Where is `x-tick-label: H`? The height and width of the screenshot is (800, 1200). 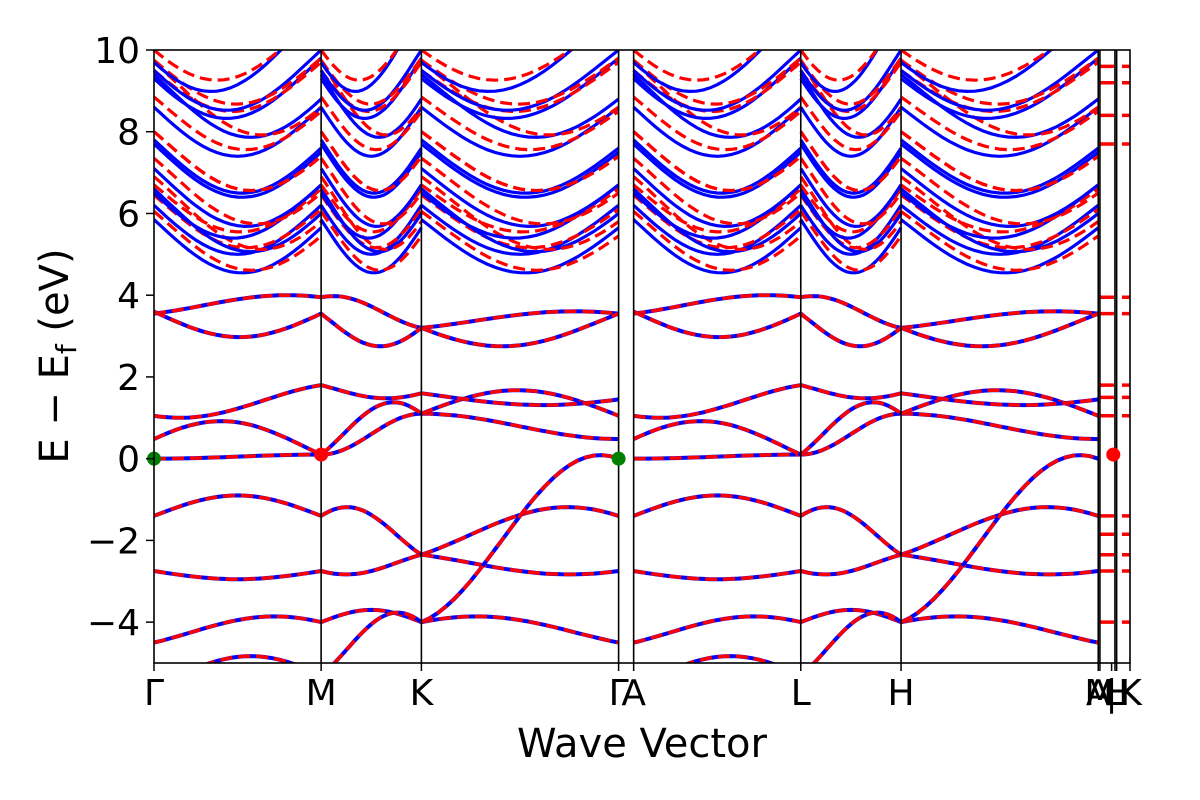 x-tick-label: H is located at coordinates (1116, 693).